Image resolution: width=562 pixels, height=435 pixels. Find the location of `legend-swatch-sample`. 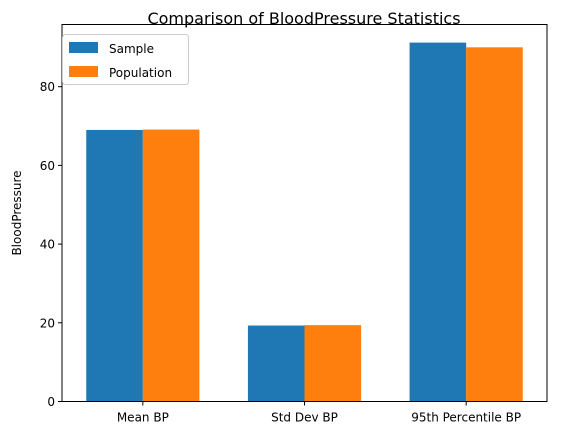

legend-swatch-sample is located at coordinates (83, 47).